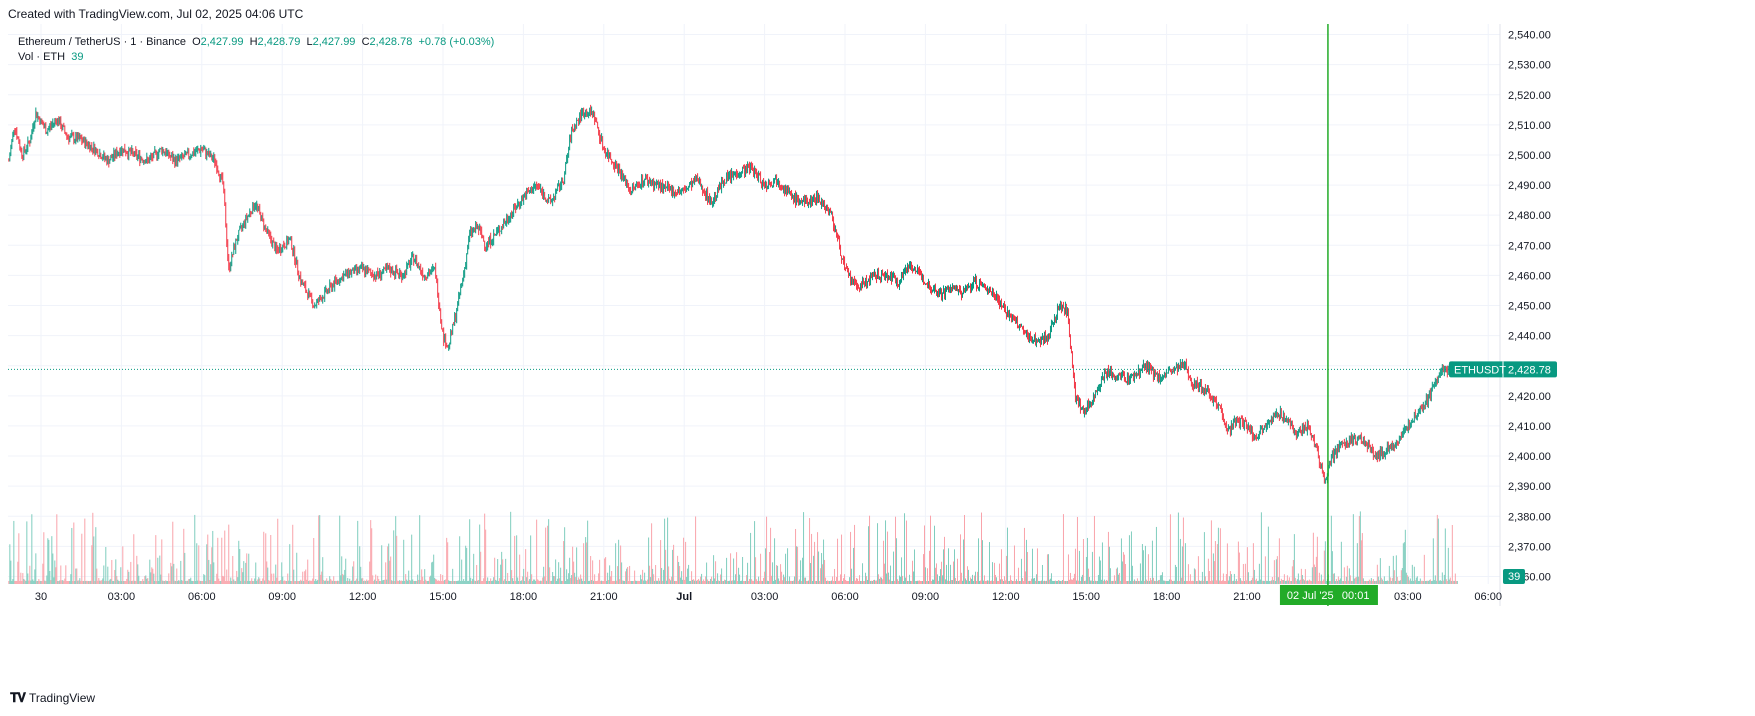 This screenshot has width=1755, height=716. I want to click on price-tick-label: 2,510.00, so click(1529, 126).